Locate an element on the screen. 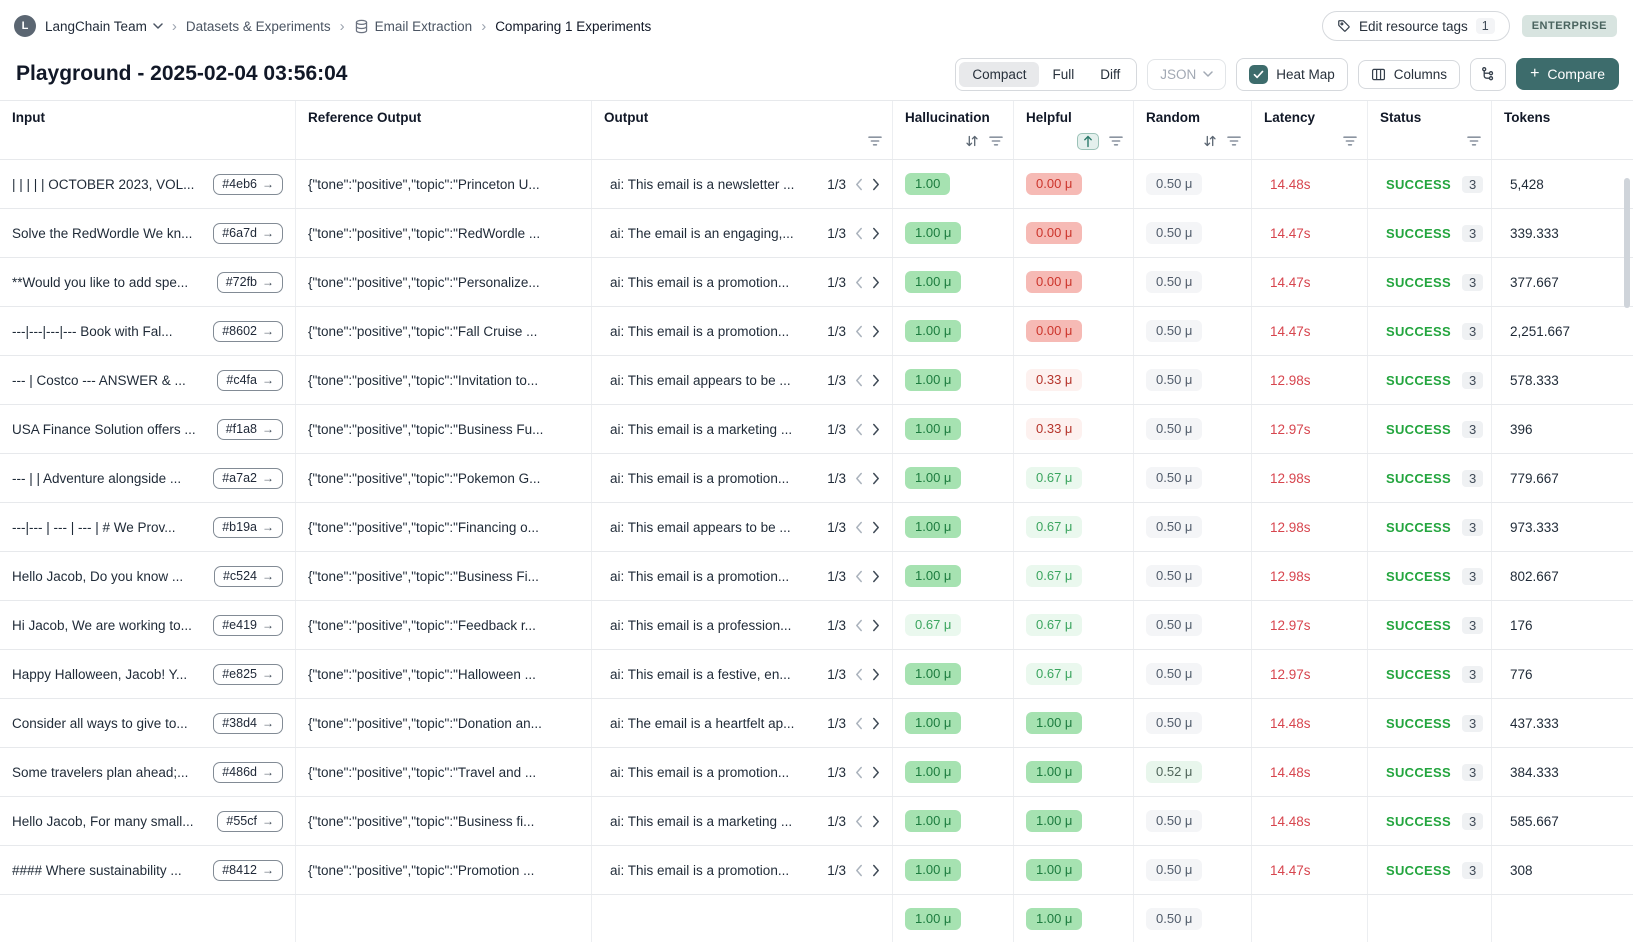  helpful-cell: 0.33 μ is located at coordinates (1074, 429).